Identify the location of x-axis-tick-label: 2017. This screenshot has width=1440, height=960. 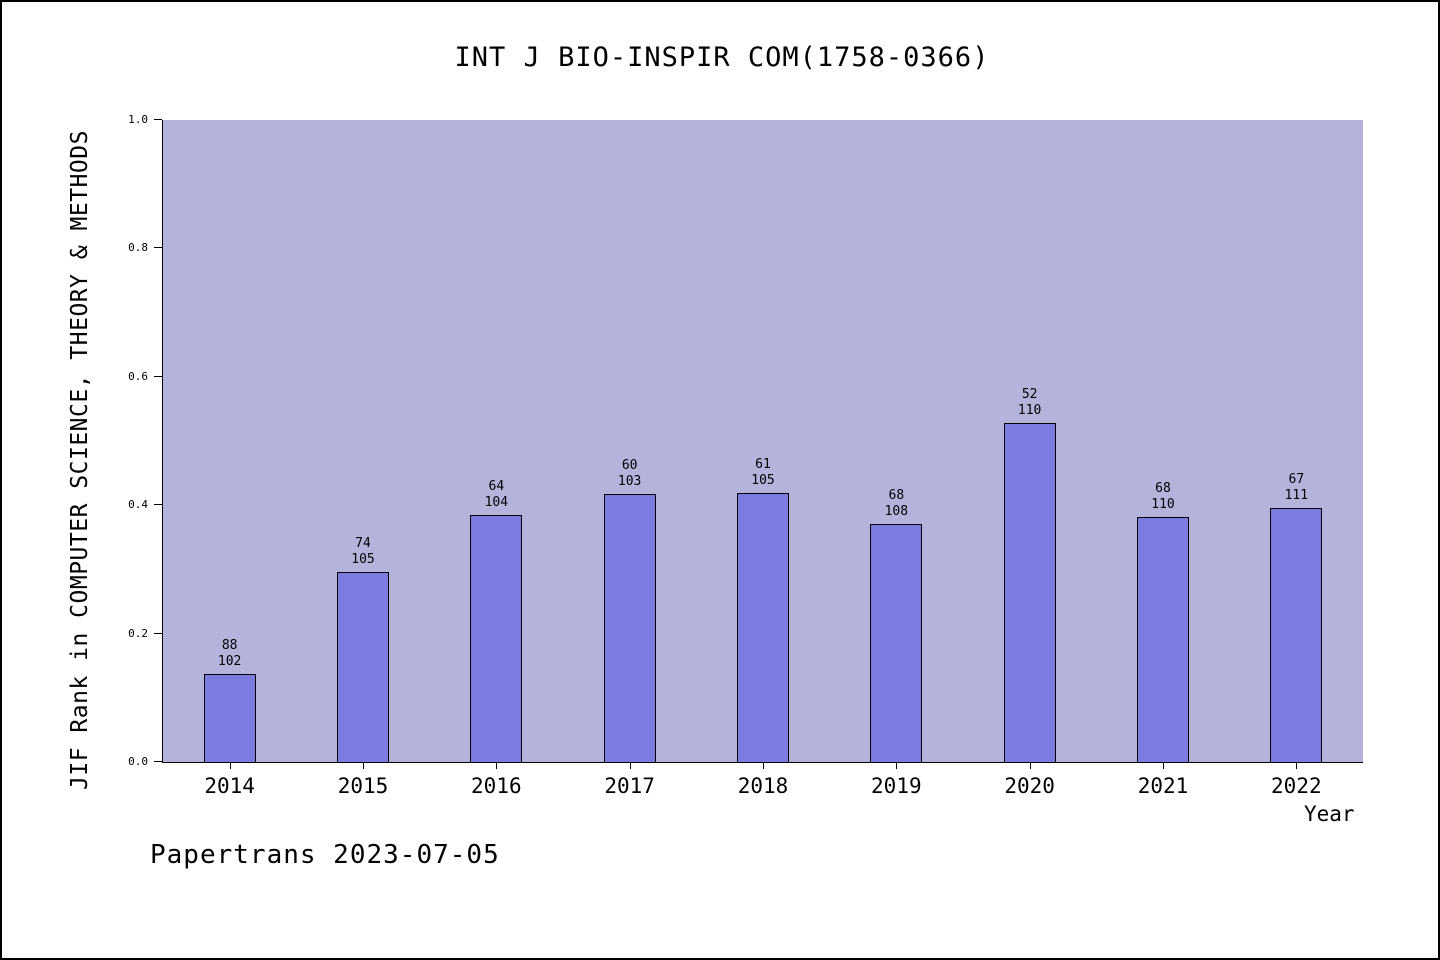
(629, 786).